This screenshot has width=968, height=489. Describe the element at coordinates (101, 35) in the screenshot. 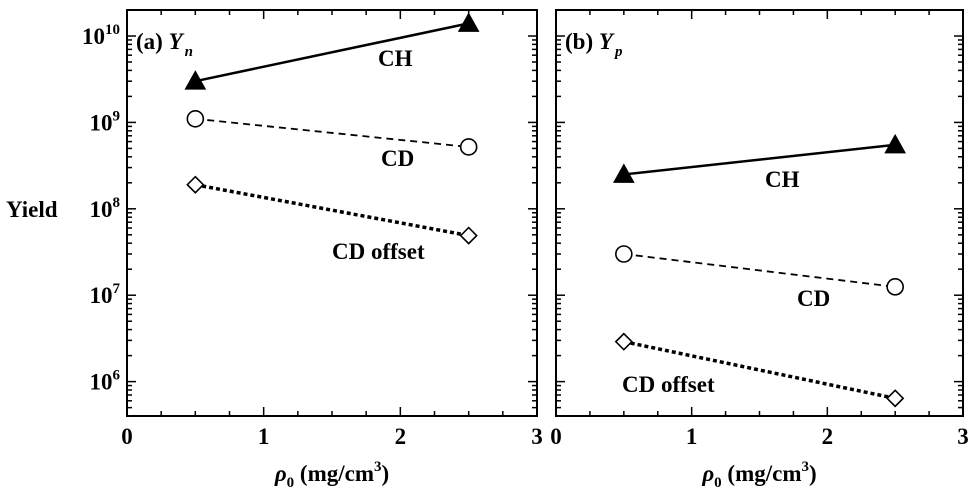

I see `y-tick-label: 10¹⁰` at that location.